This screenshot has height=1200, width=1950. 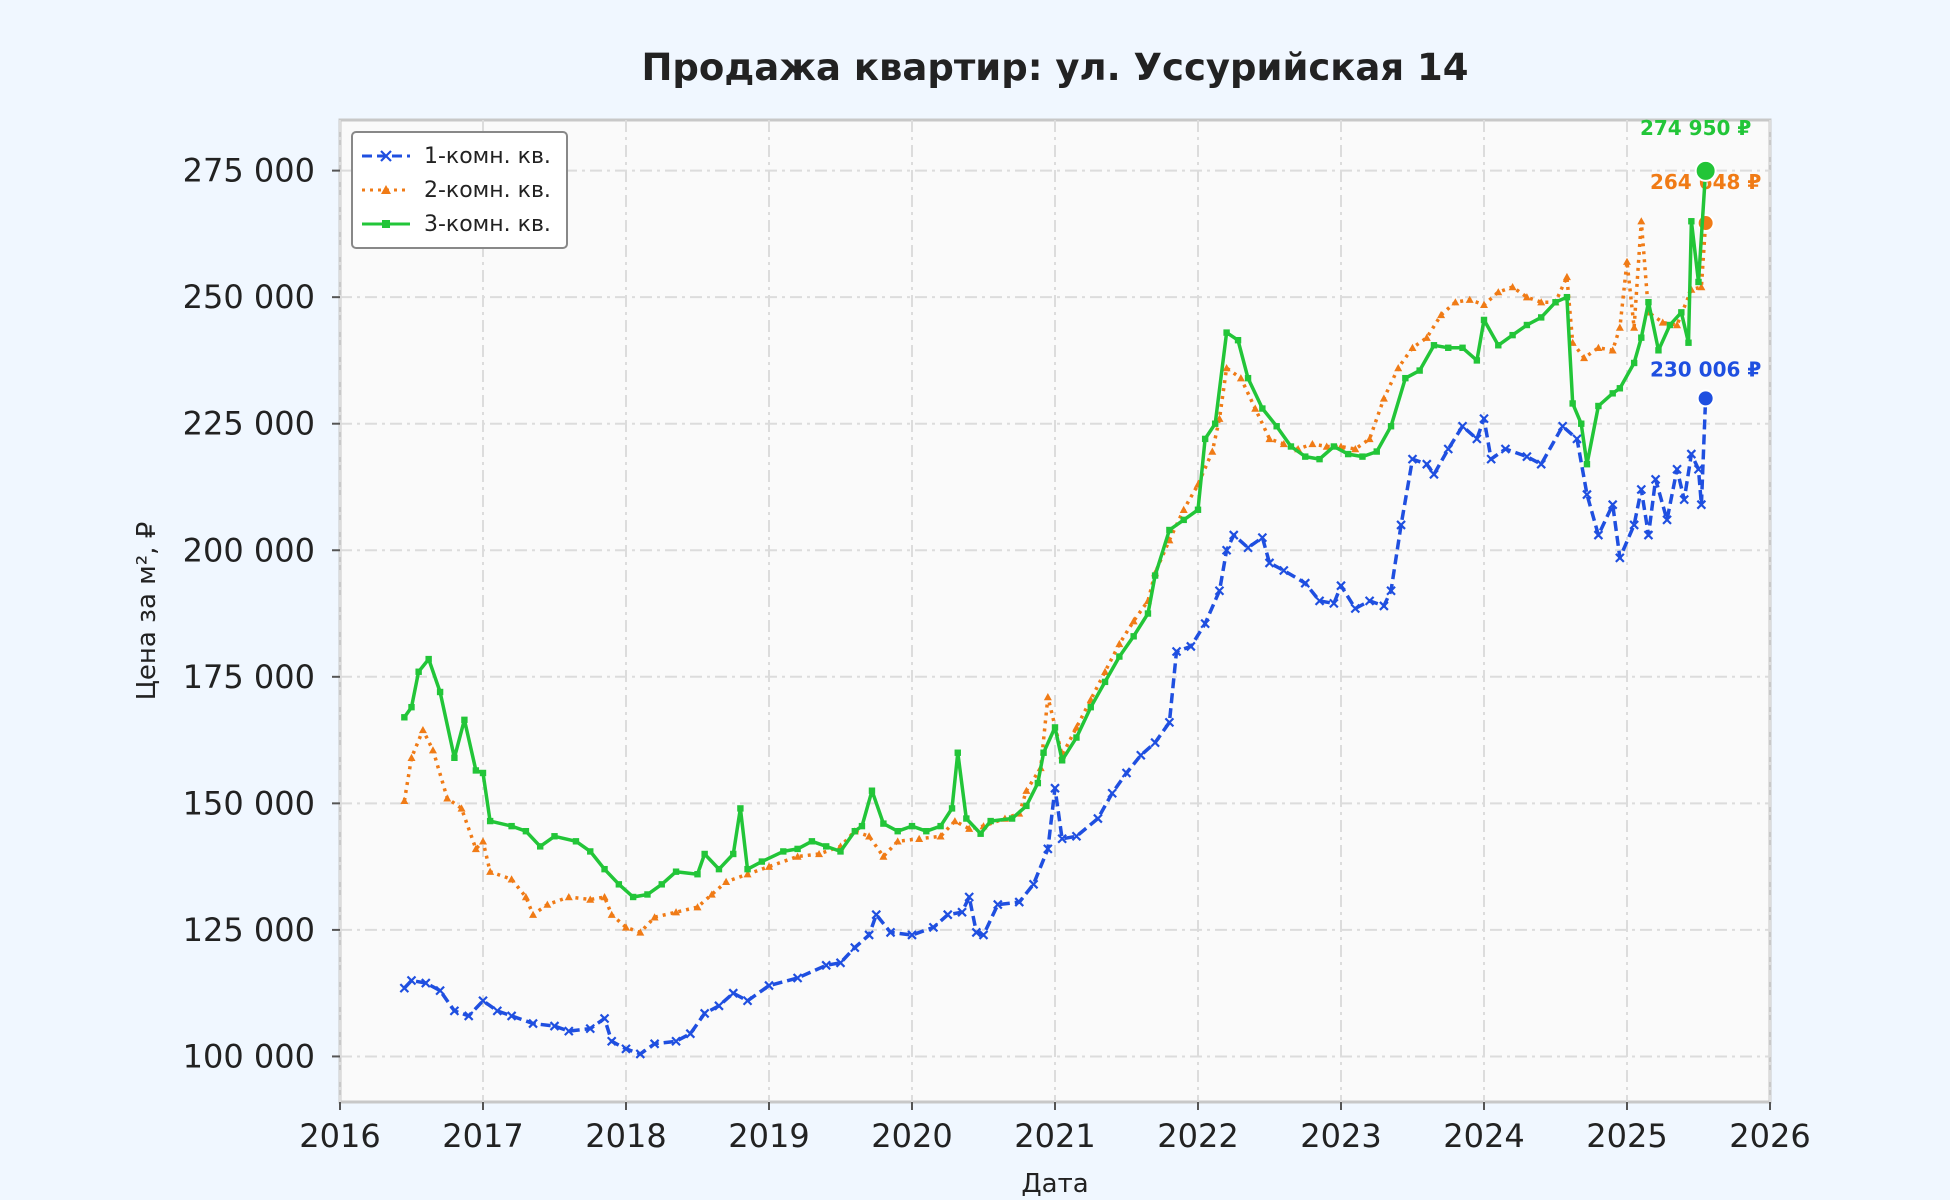 I want to click on x-tick-label: 2024, so click(x=1483, y=1136).